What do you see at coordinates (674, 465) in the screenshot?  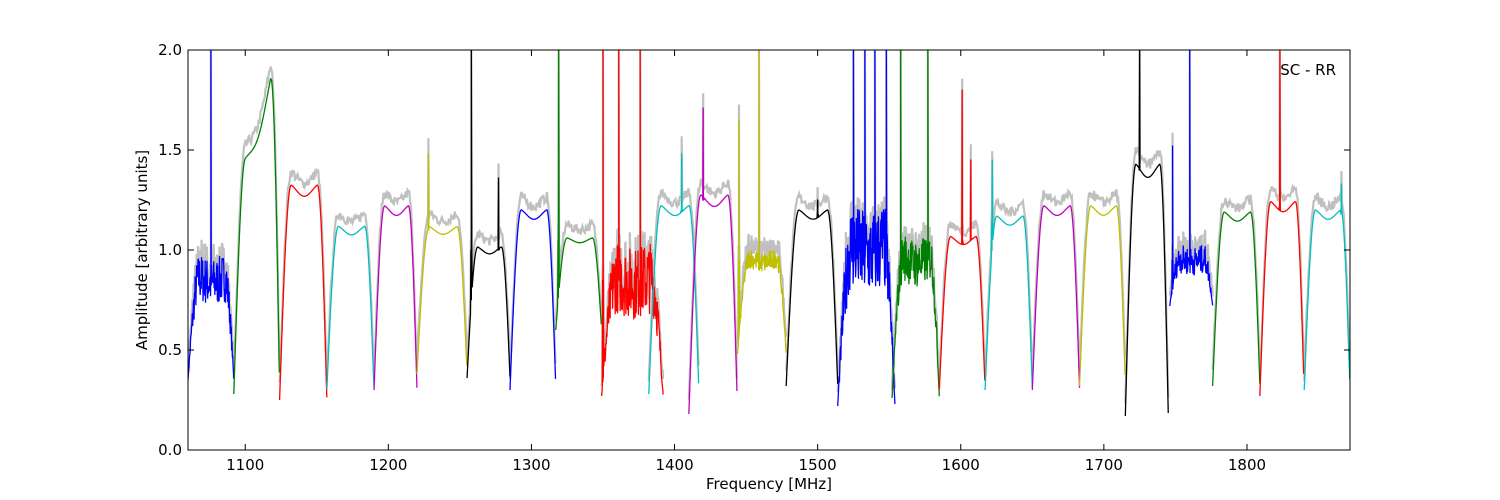 I see `x-tick-label: 1400` at bounding box center [674, 465].